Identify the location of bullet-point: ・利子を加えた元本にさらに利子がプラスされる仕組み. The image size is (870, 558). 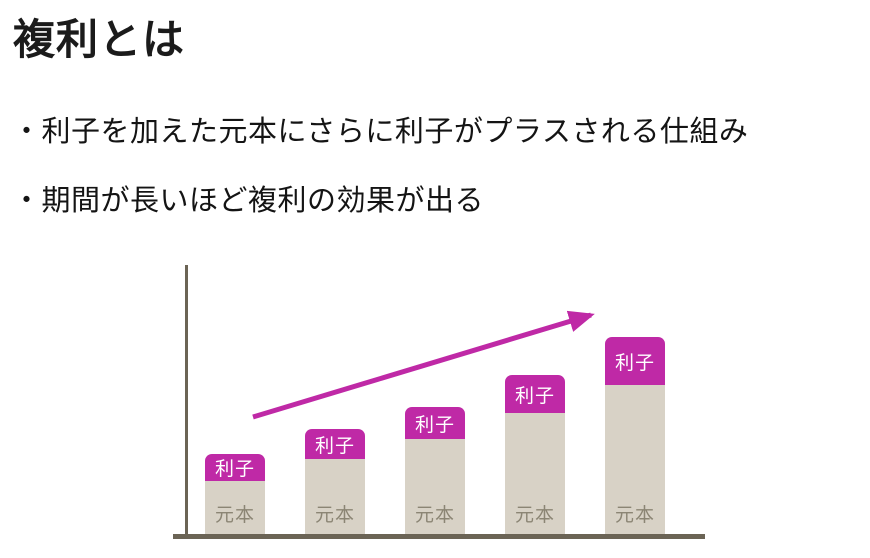
(380, 132).